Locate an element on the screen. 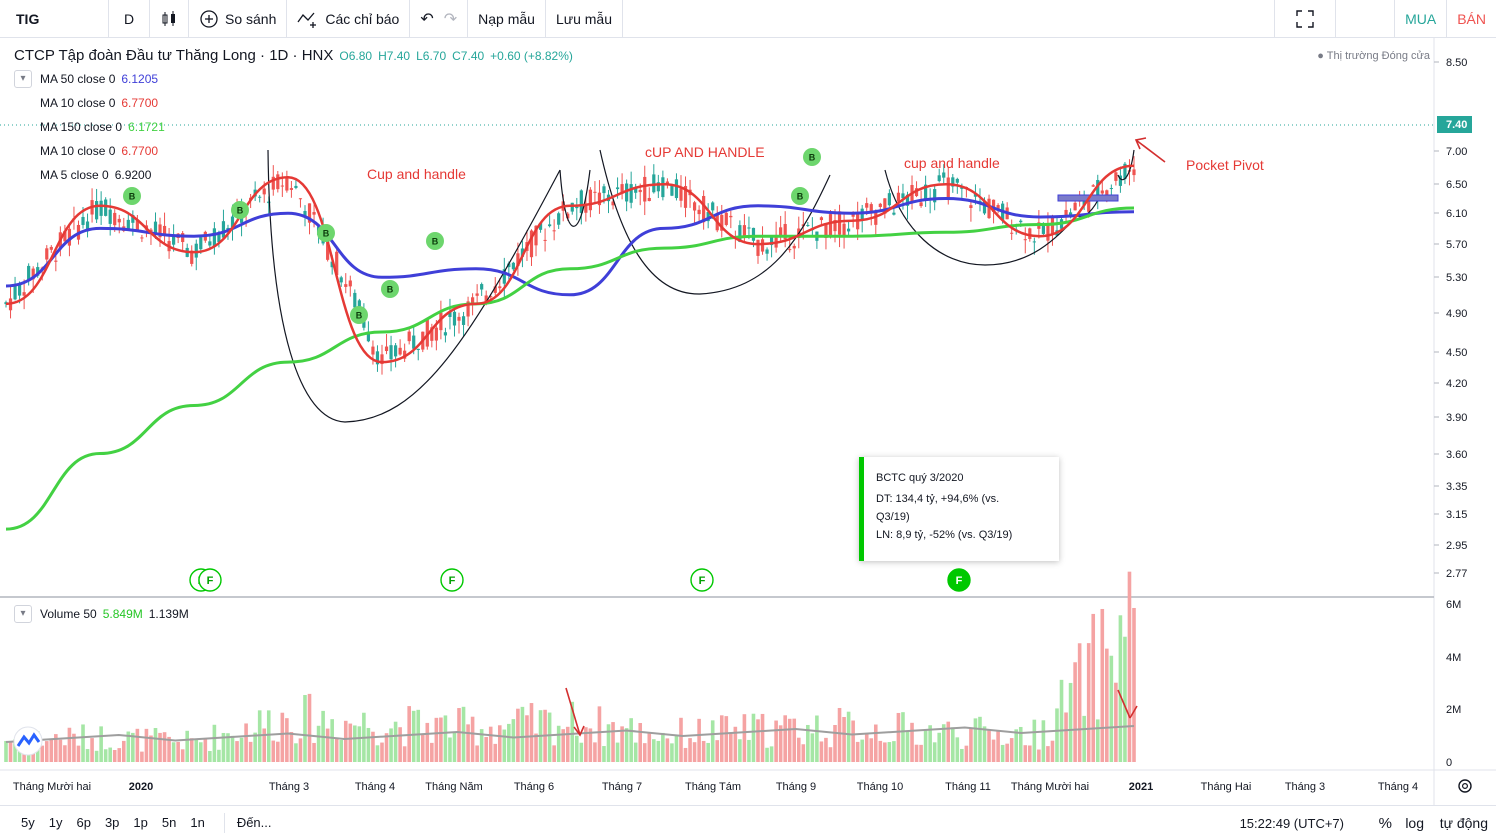 The image size is (1496, 839). load-template-button: Nạp mẫu is located at coordinates (506, 18).